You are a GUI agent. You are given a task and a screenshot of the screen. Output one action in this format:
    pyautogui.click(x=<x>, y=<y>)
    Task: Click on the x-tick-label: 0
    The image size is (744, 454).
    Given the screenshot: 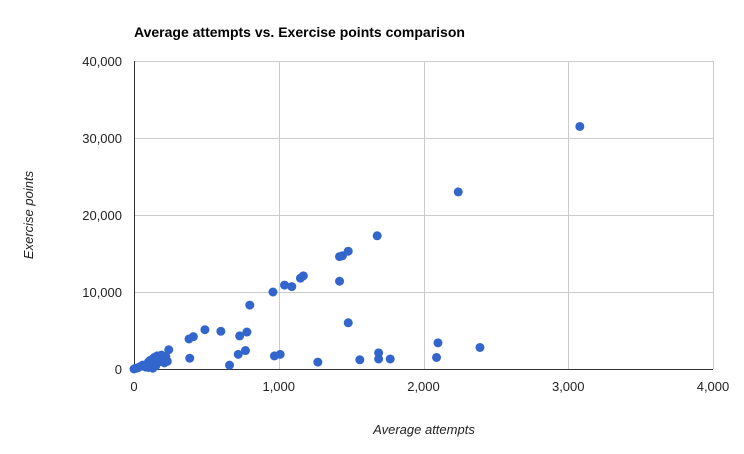 What is the action you would take?
    pyautogui.click(x=133, y=386)
    